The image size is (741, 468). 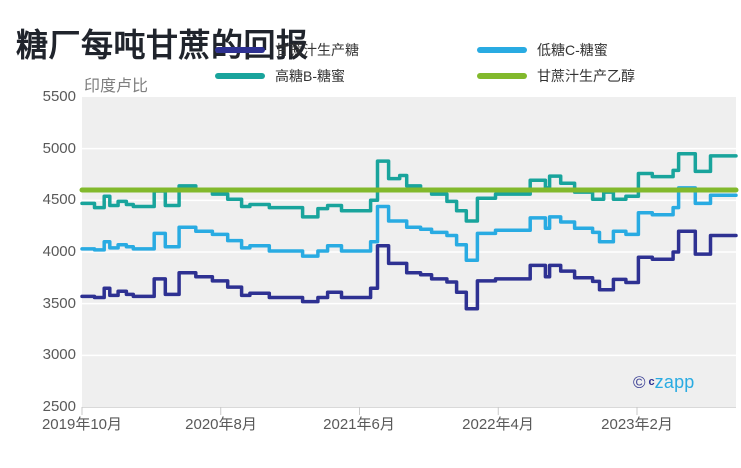 I want to click on y-axis-tick-label: 5500, so click(x=59, y=96).